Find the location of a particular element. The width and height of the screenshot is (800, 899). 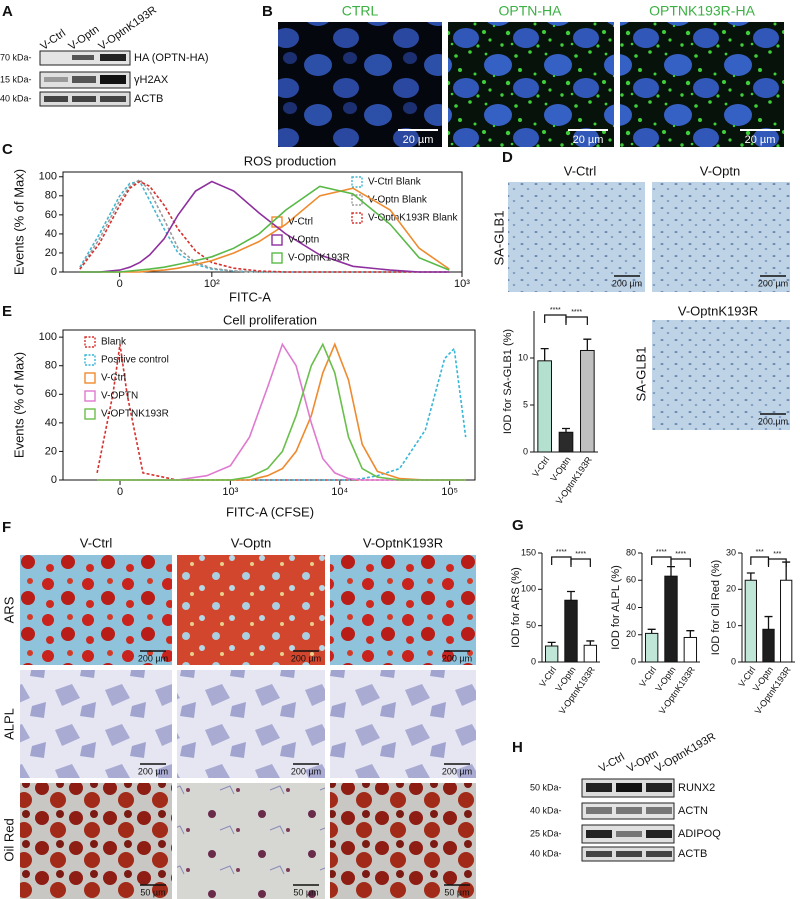

band-label: γH2AX is located at coordinates (151, 80).